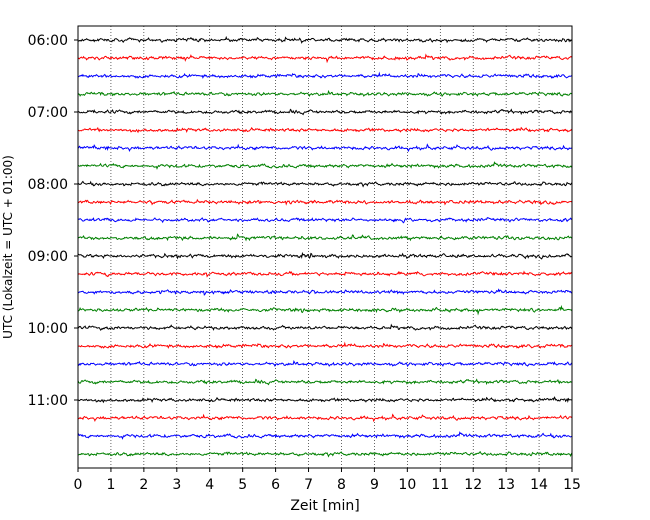 The height and width of the screenshot is (520, 650). What do you see at coordinates (110, 485) in the screenshot?
I see `x-tick-label: 1` at bounding box center [110, 485].